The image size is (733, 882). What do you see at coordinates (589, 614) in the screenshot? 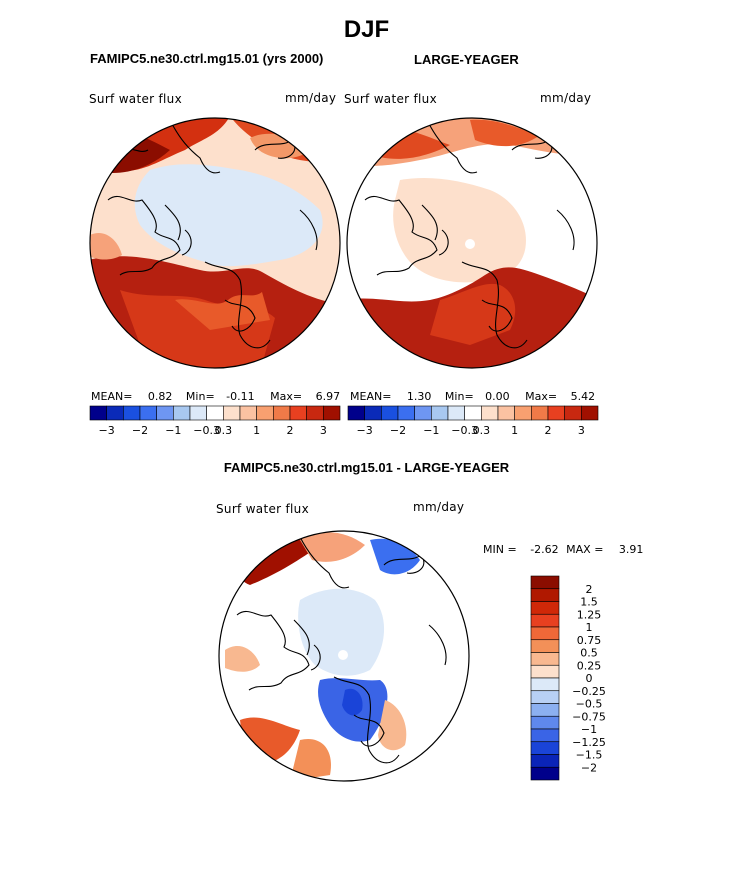
I see `colorbar-diff-tick-label: 1.25` at bounding box center [589, 614].